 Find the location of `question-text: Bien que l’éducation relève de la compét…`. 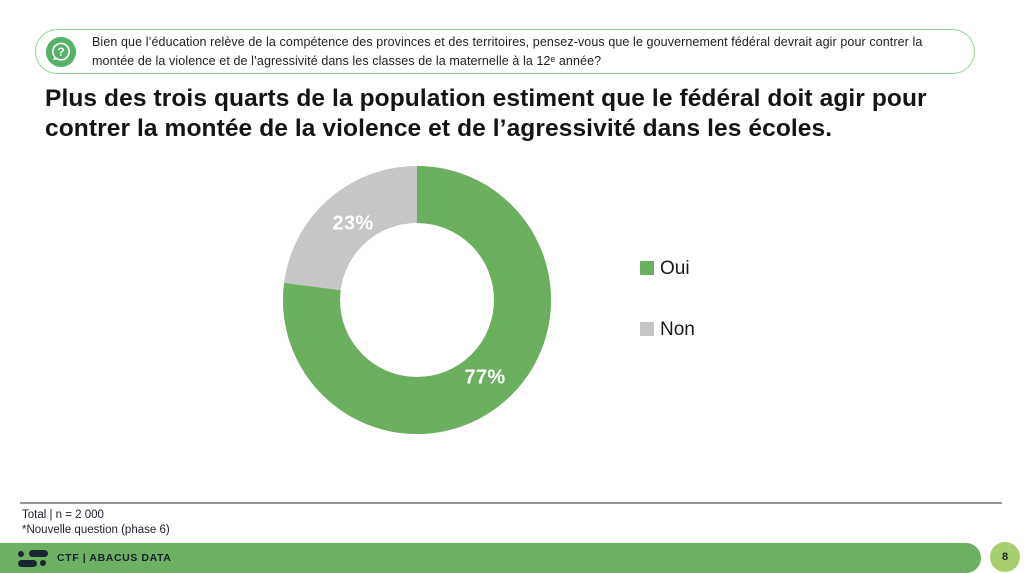

question-text: Bien que l’éducation relève de la compét… is located at coordinates (507, 51).